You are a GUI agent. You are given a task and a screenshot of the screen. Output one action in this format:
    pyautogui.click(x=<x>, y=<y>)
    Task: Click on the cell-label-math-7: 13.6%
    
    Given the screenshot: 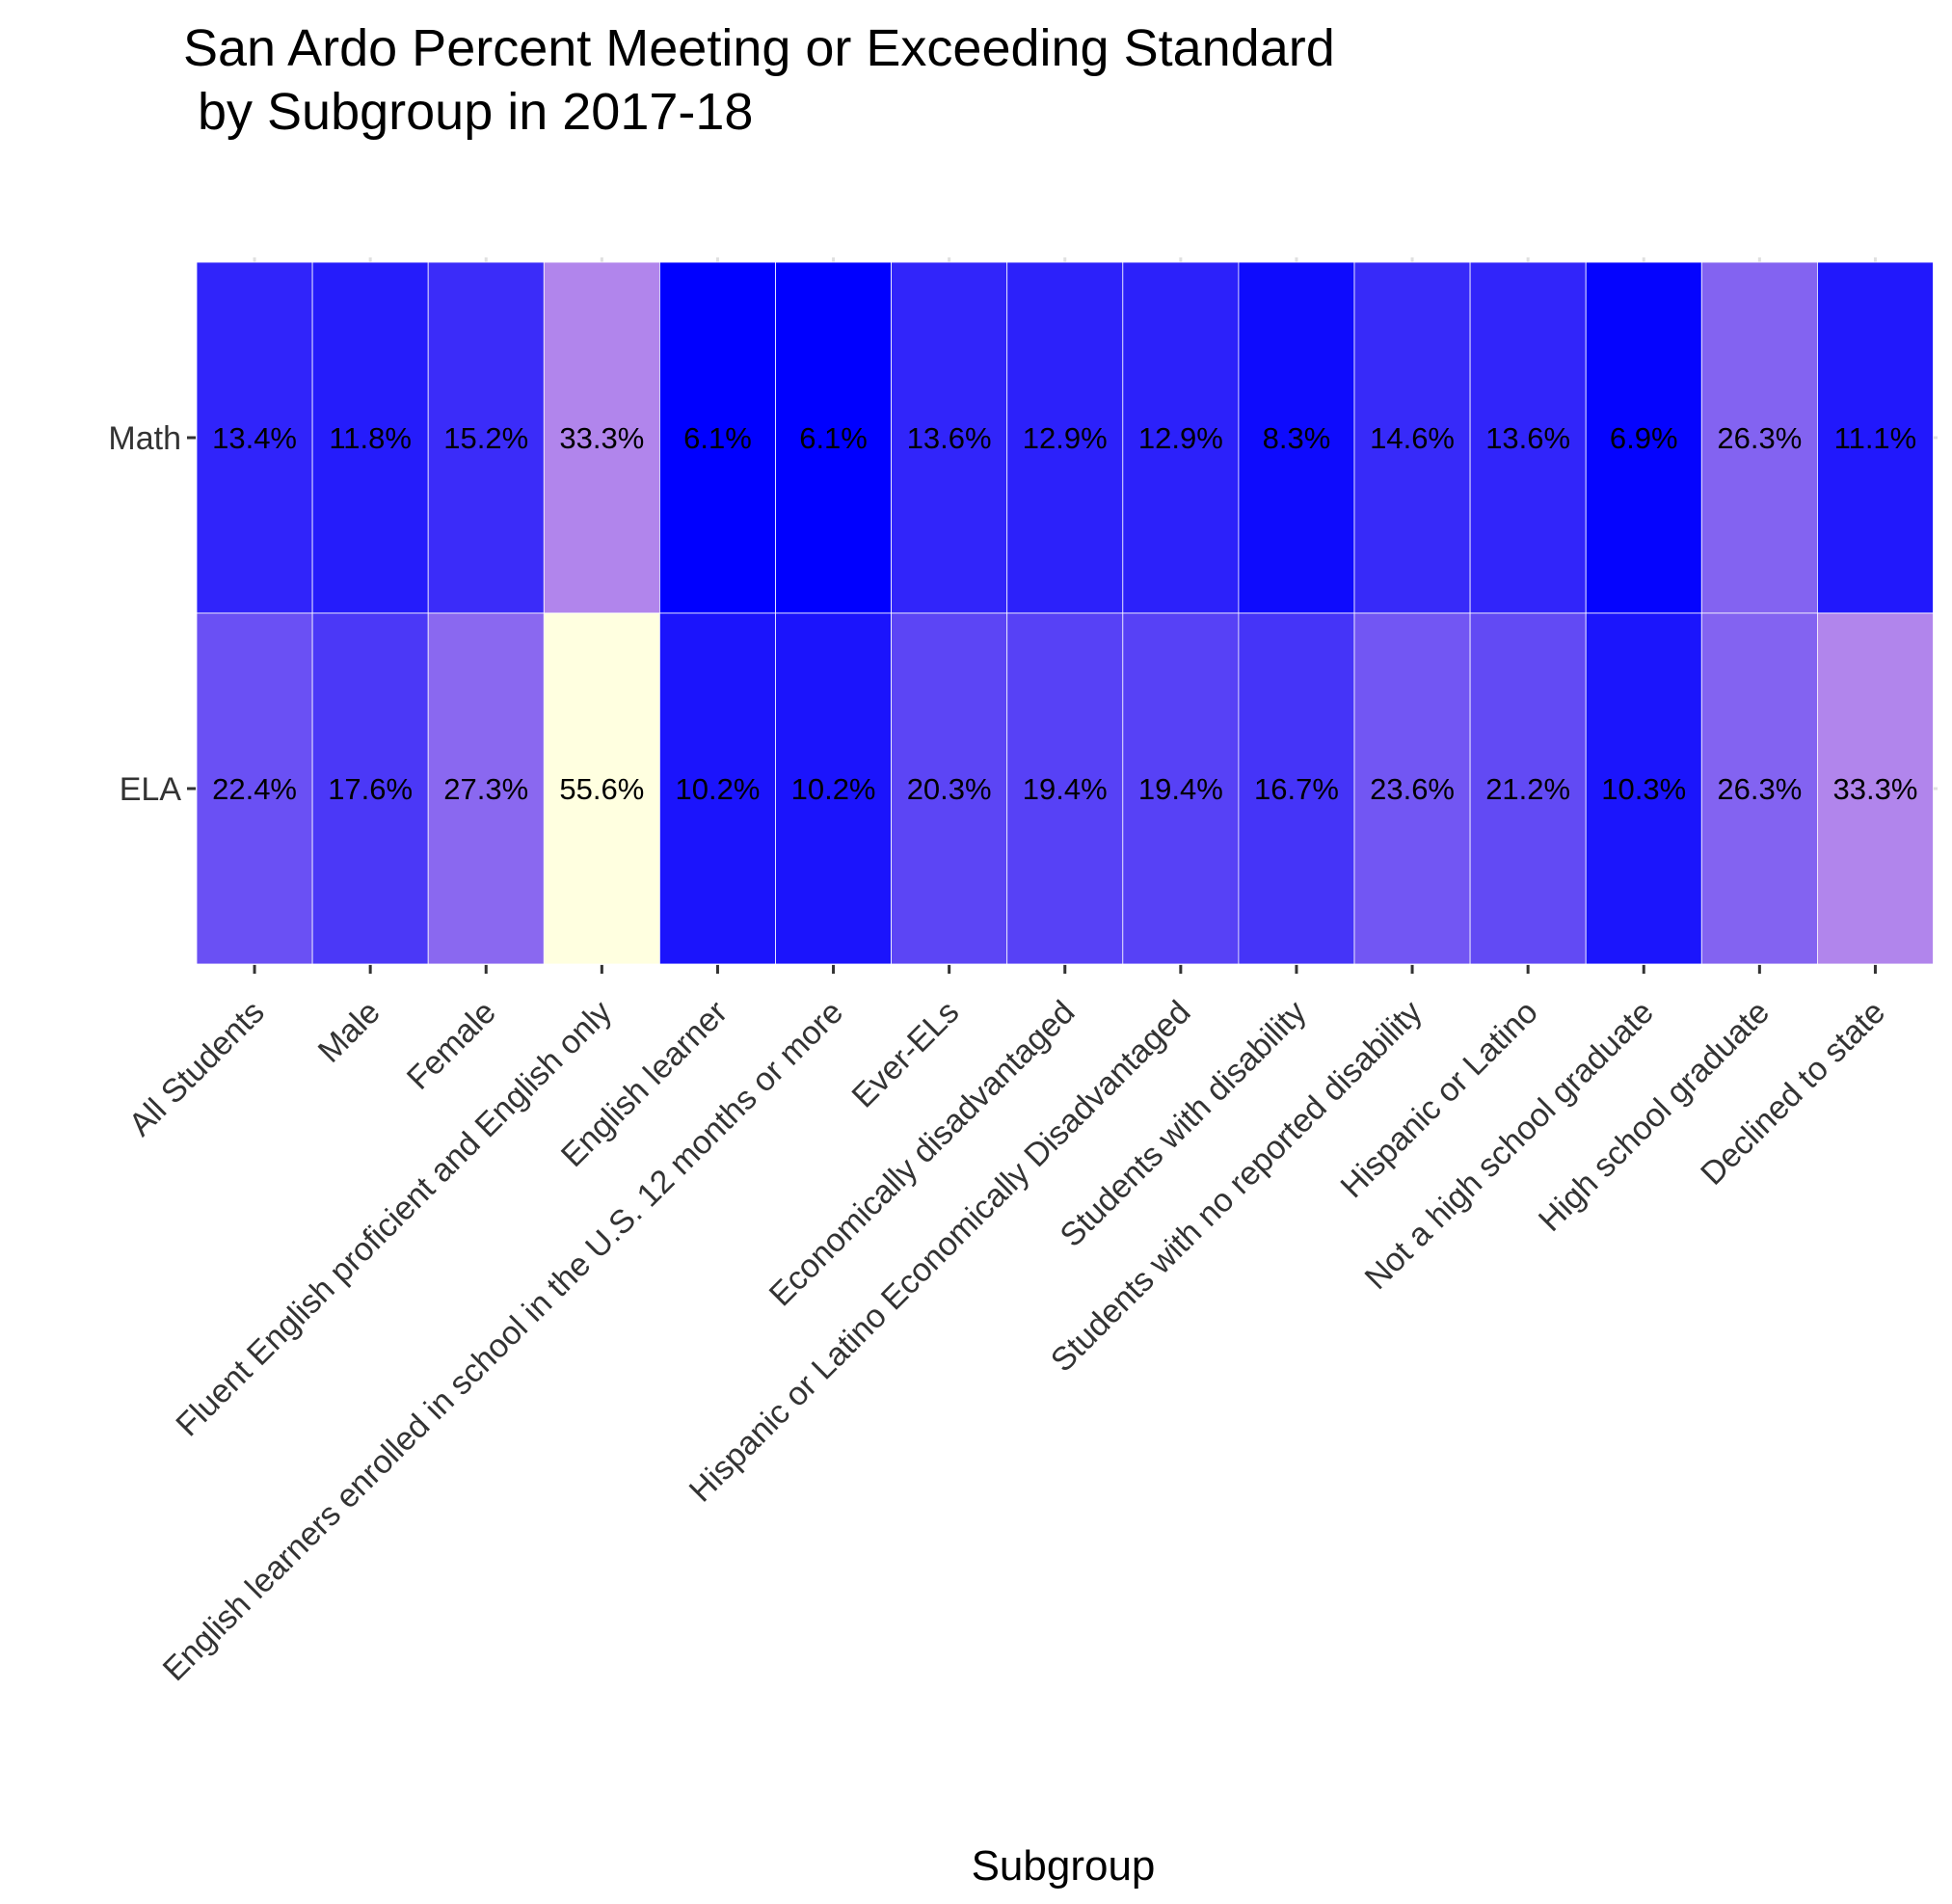 What is the action you would take?
    pyautogui.click(x=949, y=438)
    